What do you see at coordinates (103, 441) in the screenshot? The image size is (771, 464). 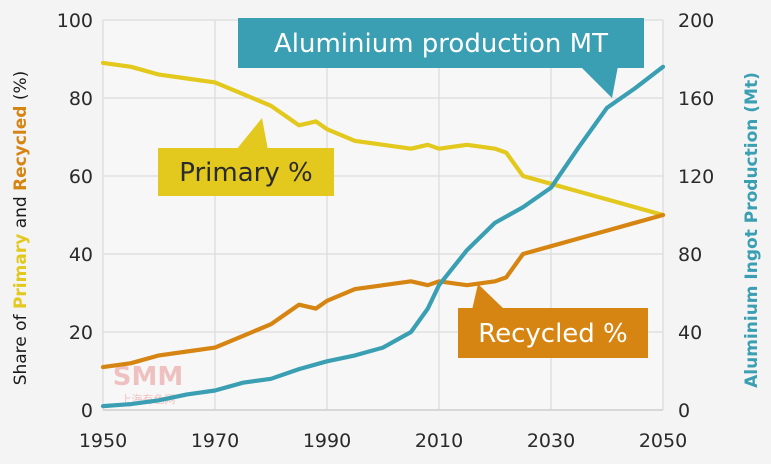 I see `x-tick-label: 1950` at bounding box center [103, 441].